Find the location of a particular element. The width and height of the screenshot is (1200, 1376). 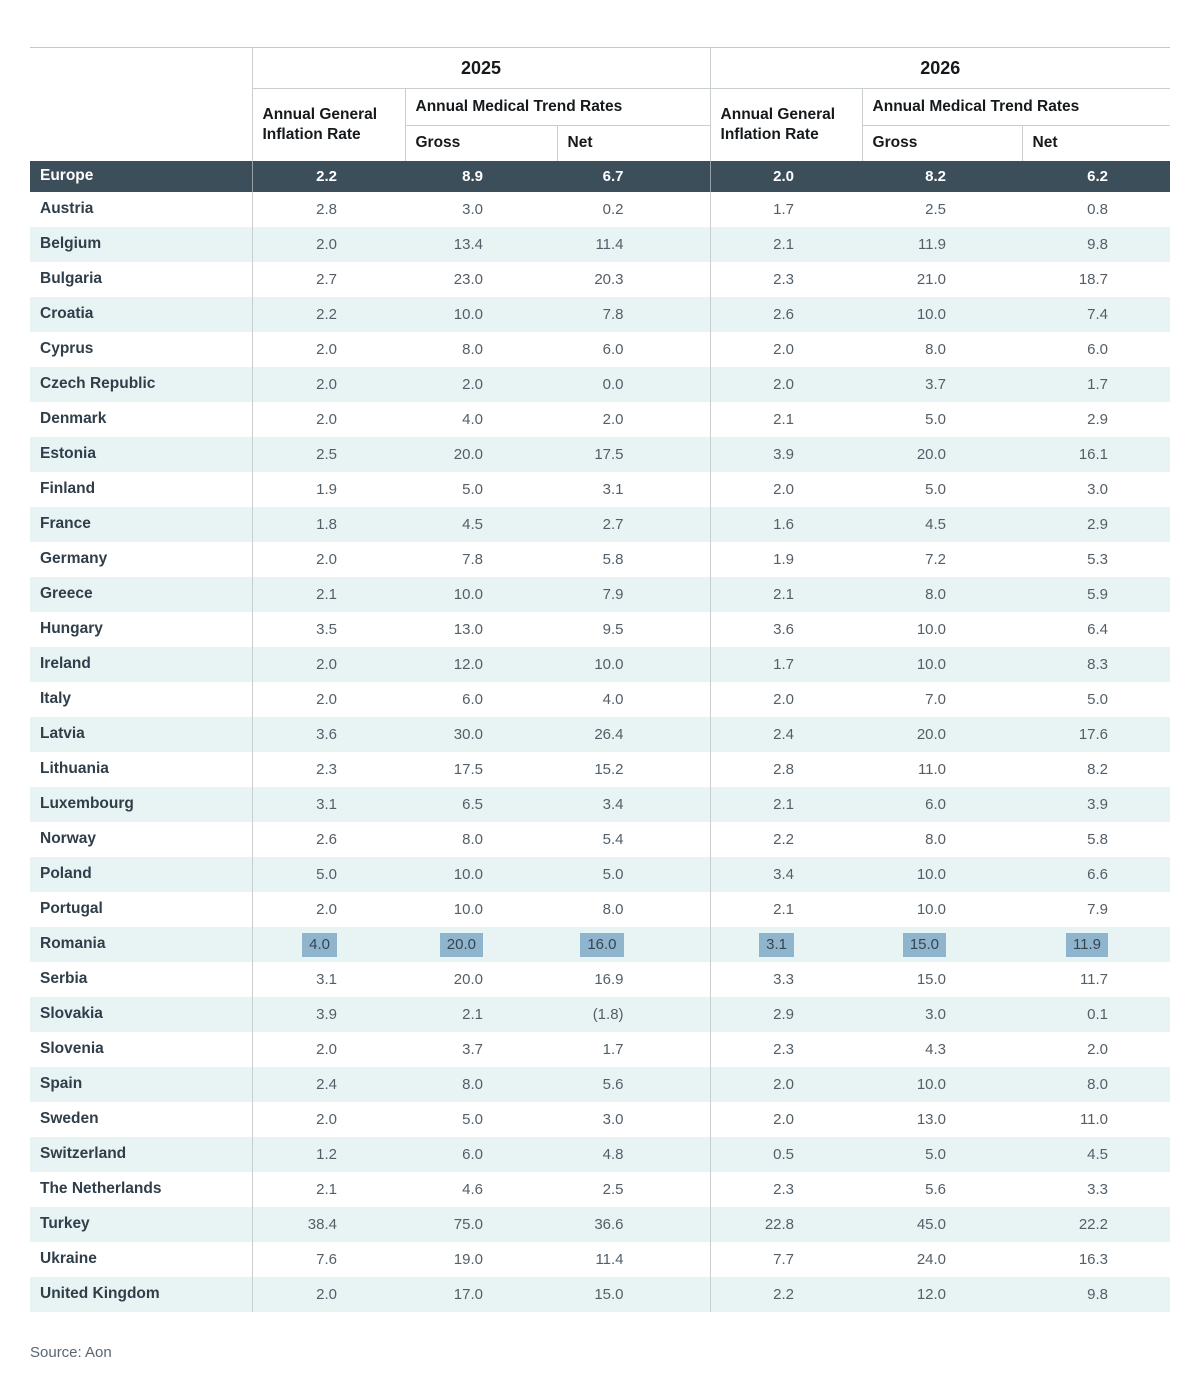

value-cell: 2.9 is located at coordinates (786, 1014).